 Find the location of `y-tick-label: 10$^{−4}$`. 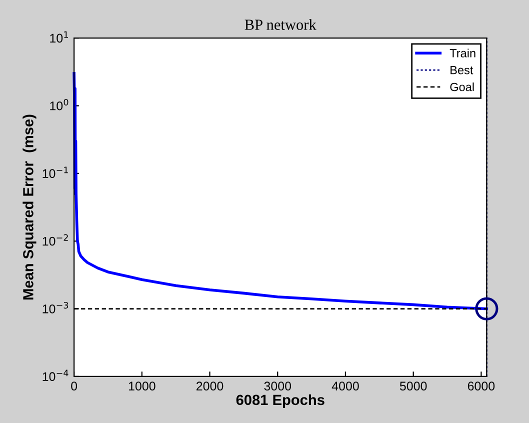

y-tick-label: 10$^{−4}$ is located at coordinates (55, 376).